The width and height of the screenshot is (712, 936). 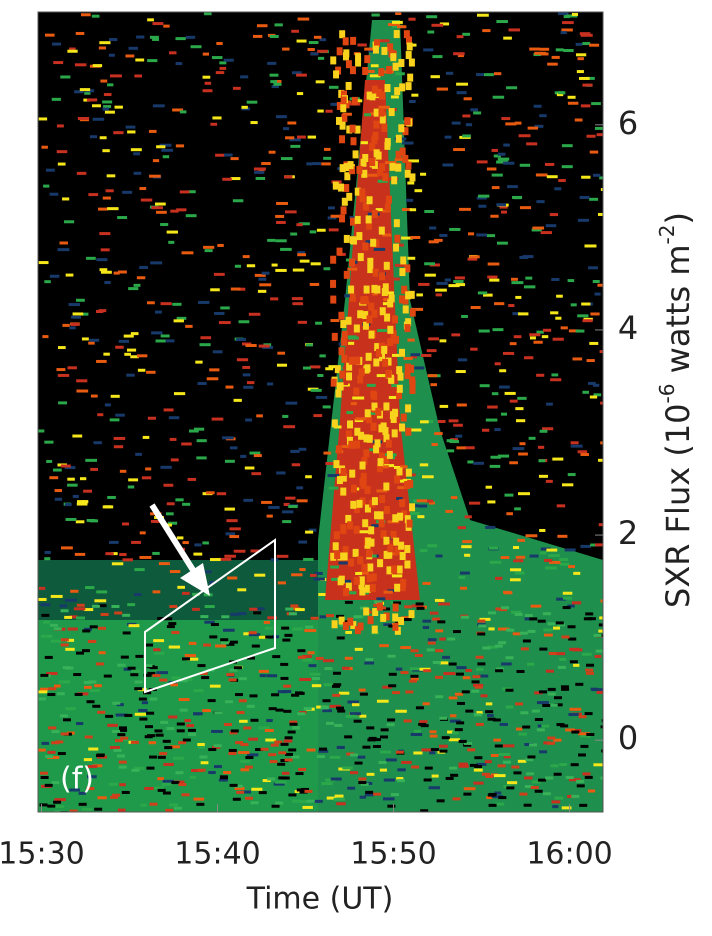 I want to click on arrow-head, so click(x=195, y=579).